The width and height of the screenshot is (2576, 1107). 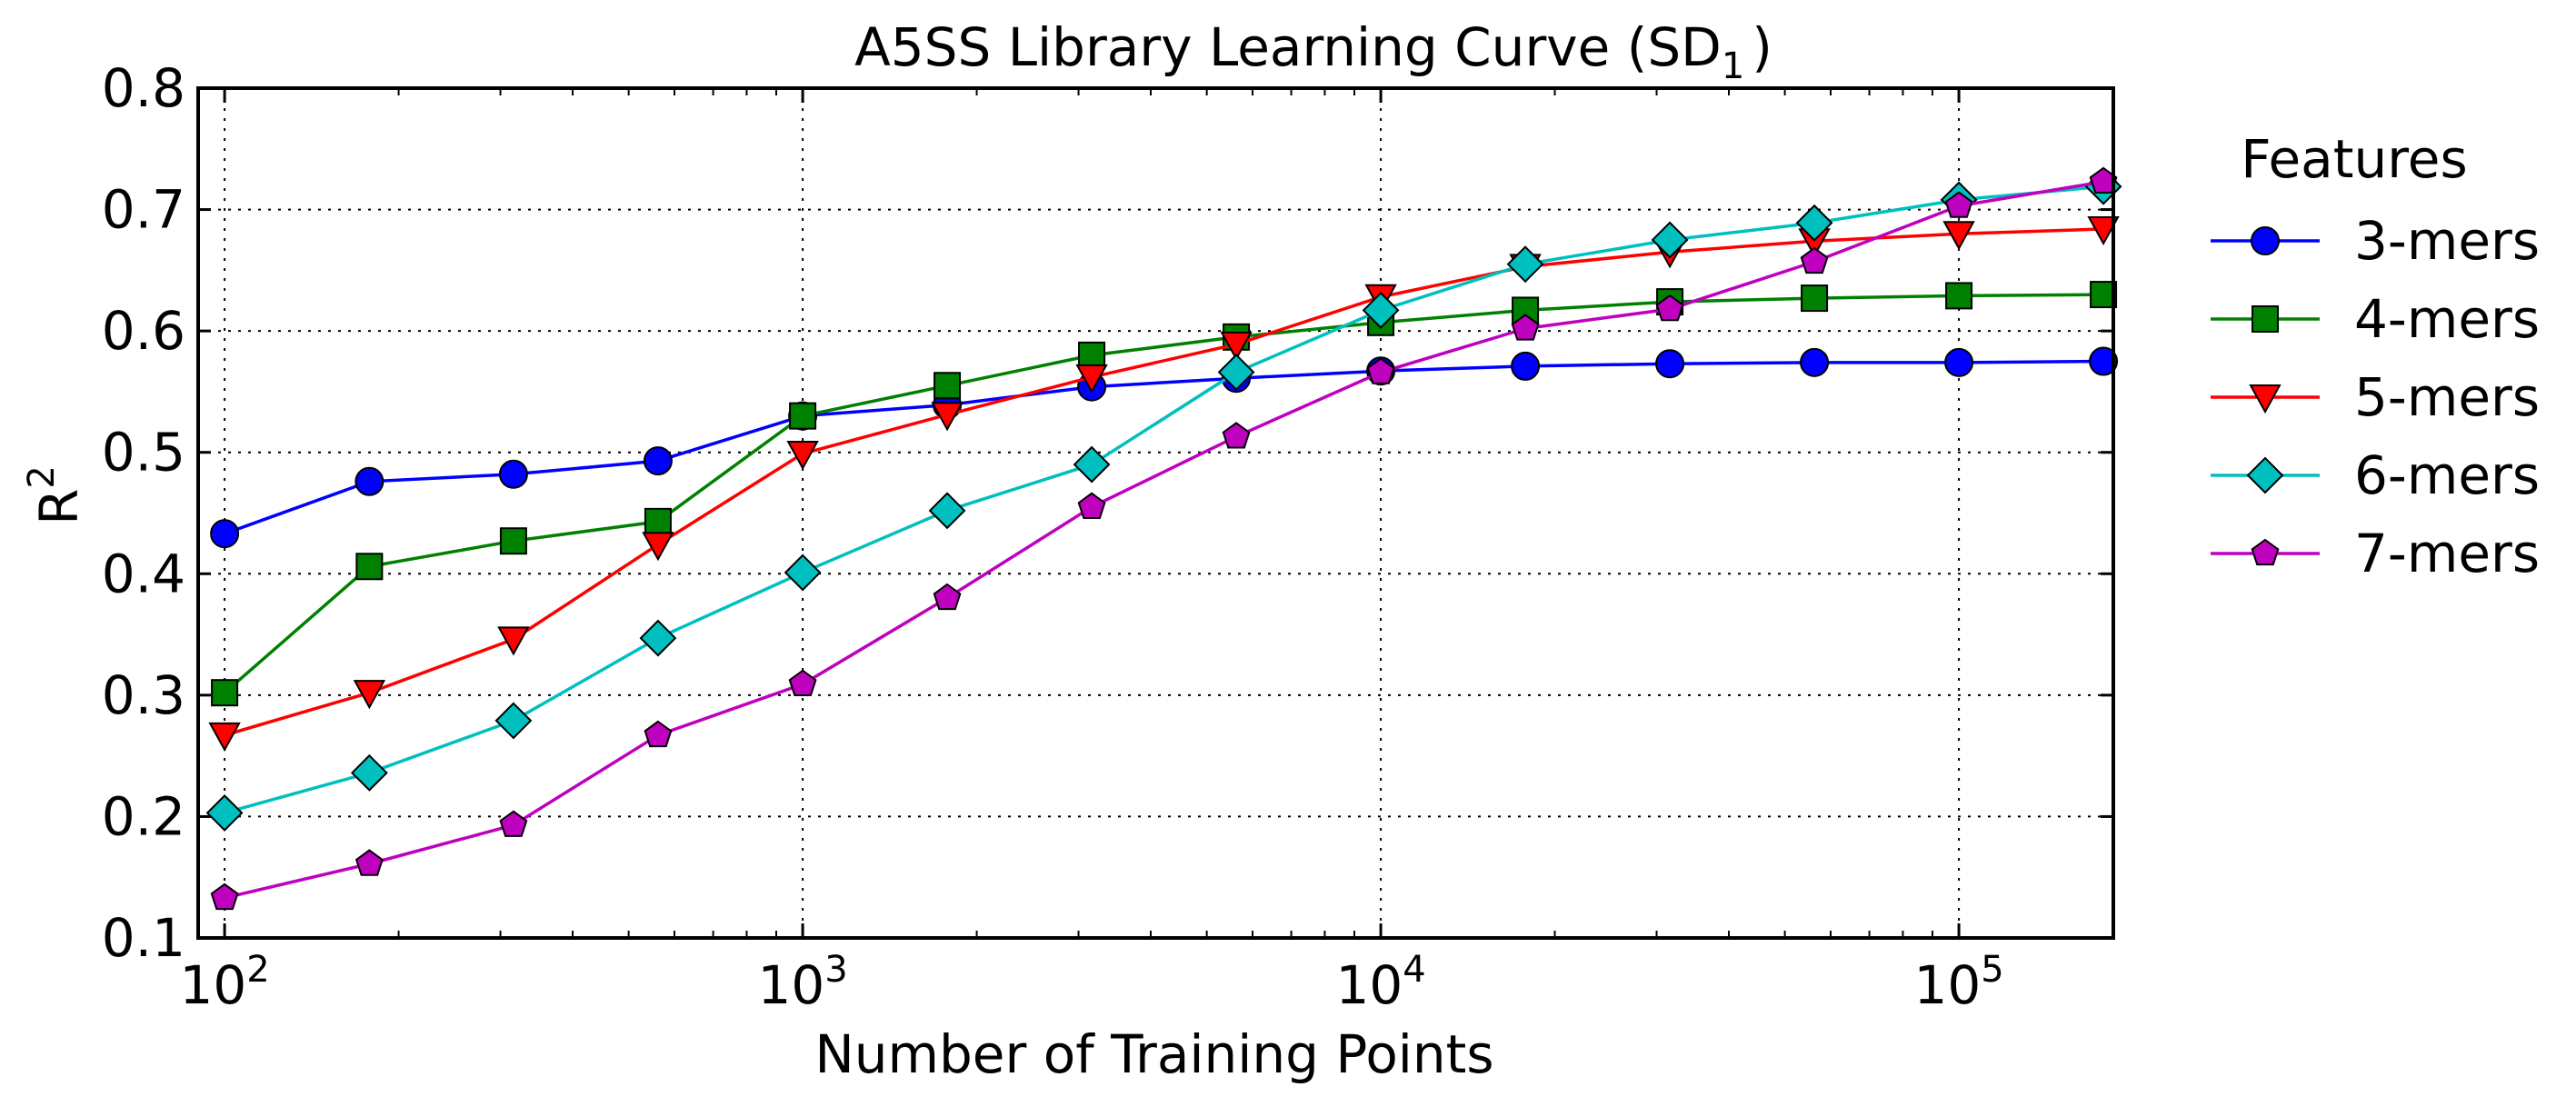 I want to click on y-tick-label: 0.5, so click(x=143, y=453).